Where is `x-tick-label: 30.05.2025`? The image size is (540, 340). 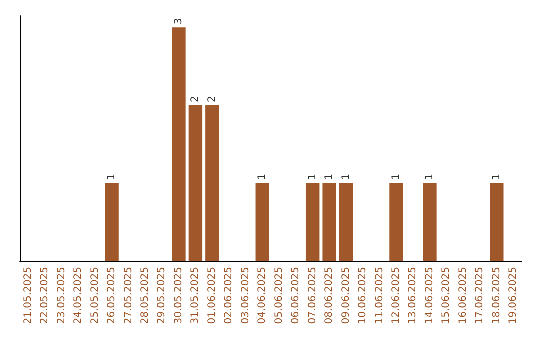 x-tick-label: 30.05.2025 is located at coordinates (178, 295).